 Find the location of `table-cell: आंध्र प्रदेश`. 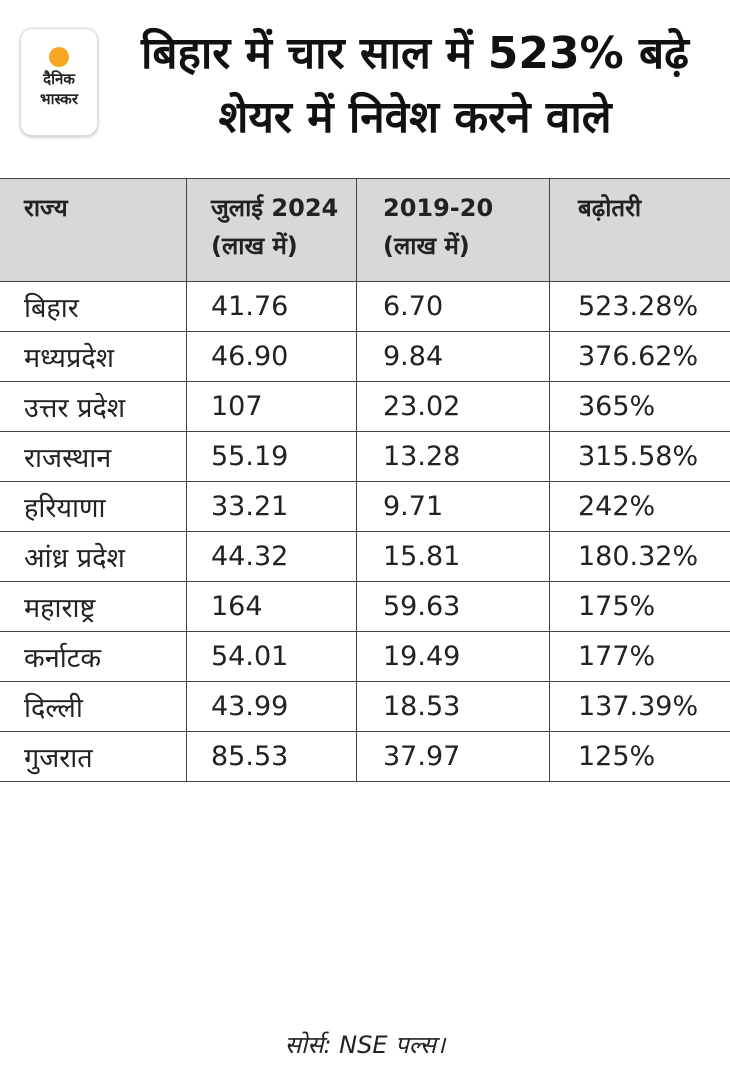

table-cell: आंध्र प्रदेश is located at coordinates (93, 556).